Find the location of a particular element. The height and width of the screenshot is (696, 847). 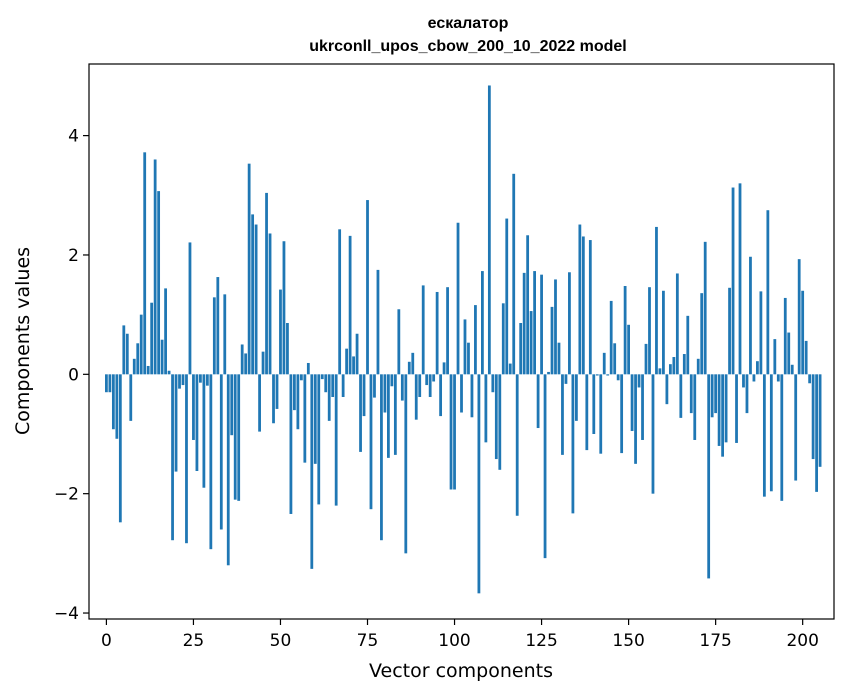

y-tick-label: −2 is located at coordinates (66, 495).